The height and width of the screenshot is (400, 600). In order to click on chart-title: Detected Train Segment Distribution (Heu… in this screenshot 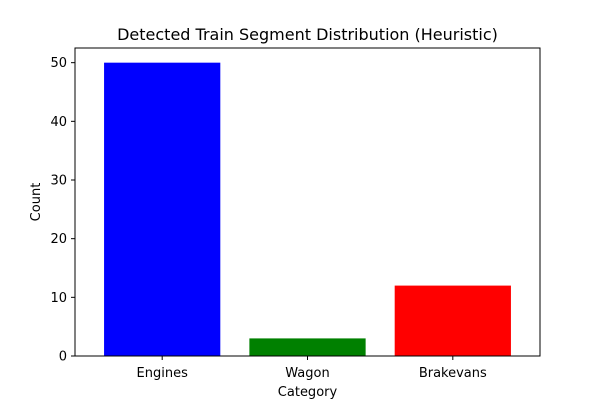, I will do `click(307, 34)`.